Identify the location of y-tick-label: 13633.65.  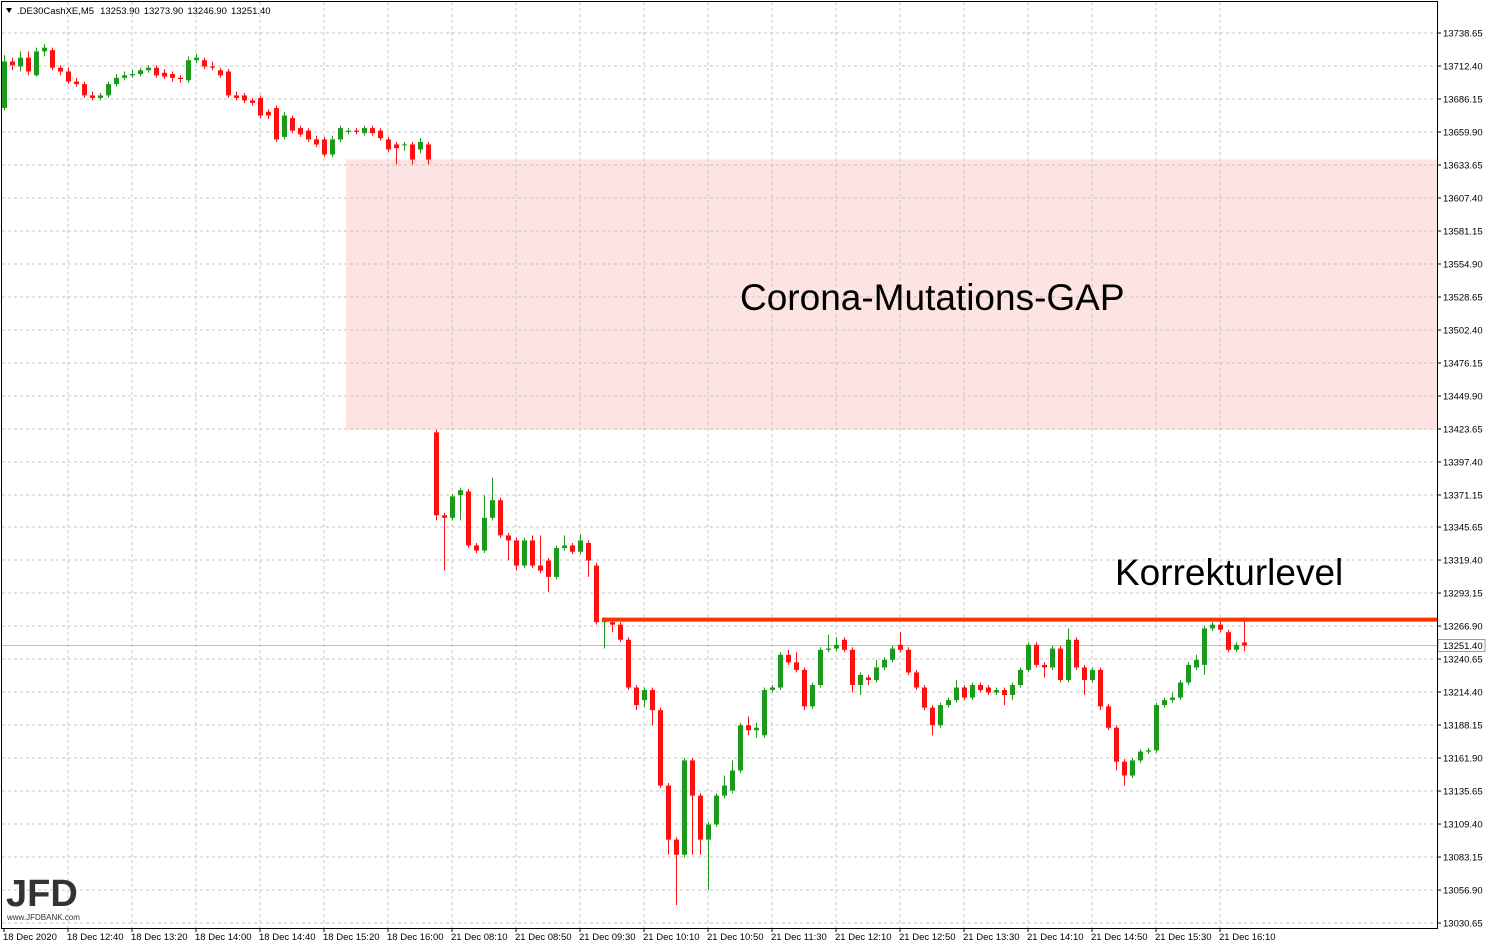
(1463, 165).